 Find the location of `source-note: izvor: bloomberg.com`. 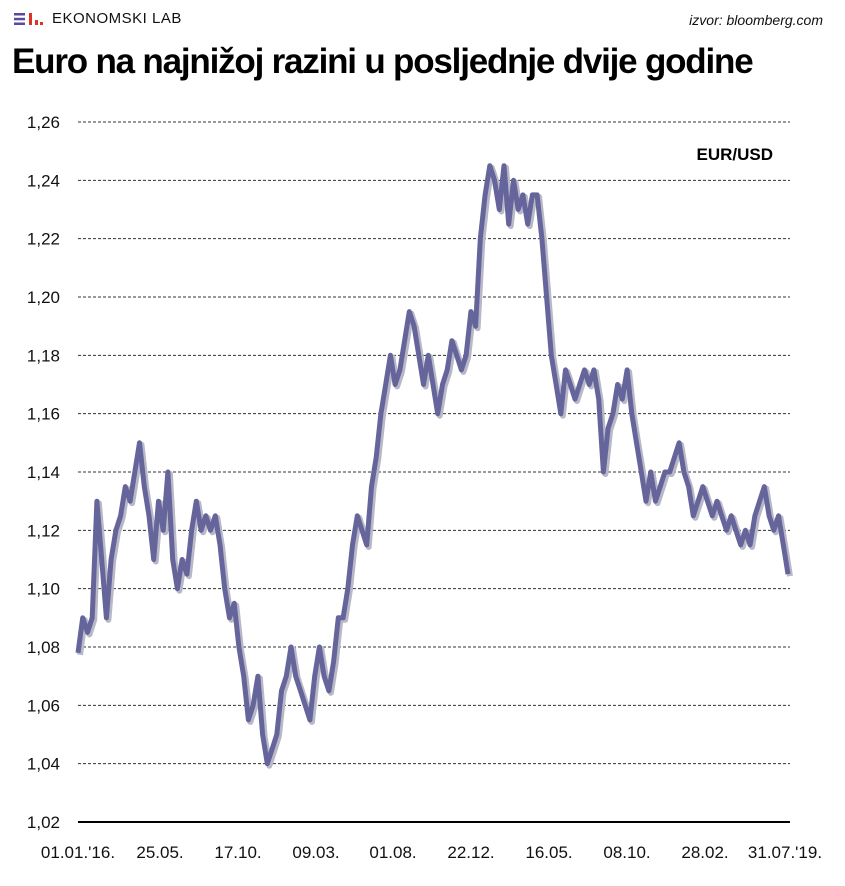

source-note: izvor: bloomberg.com is located at coordinates (756, 20).